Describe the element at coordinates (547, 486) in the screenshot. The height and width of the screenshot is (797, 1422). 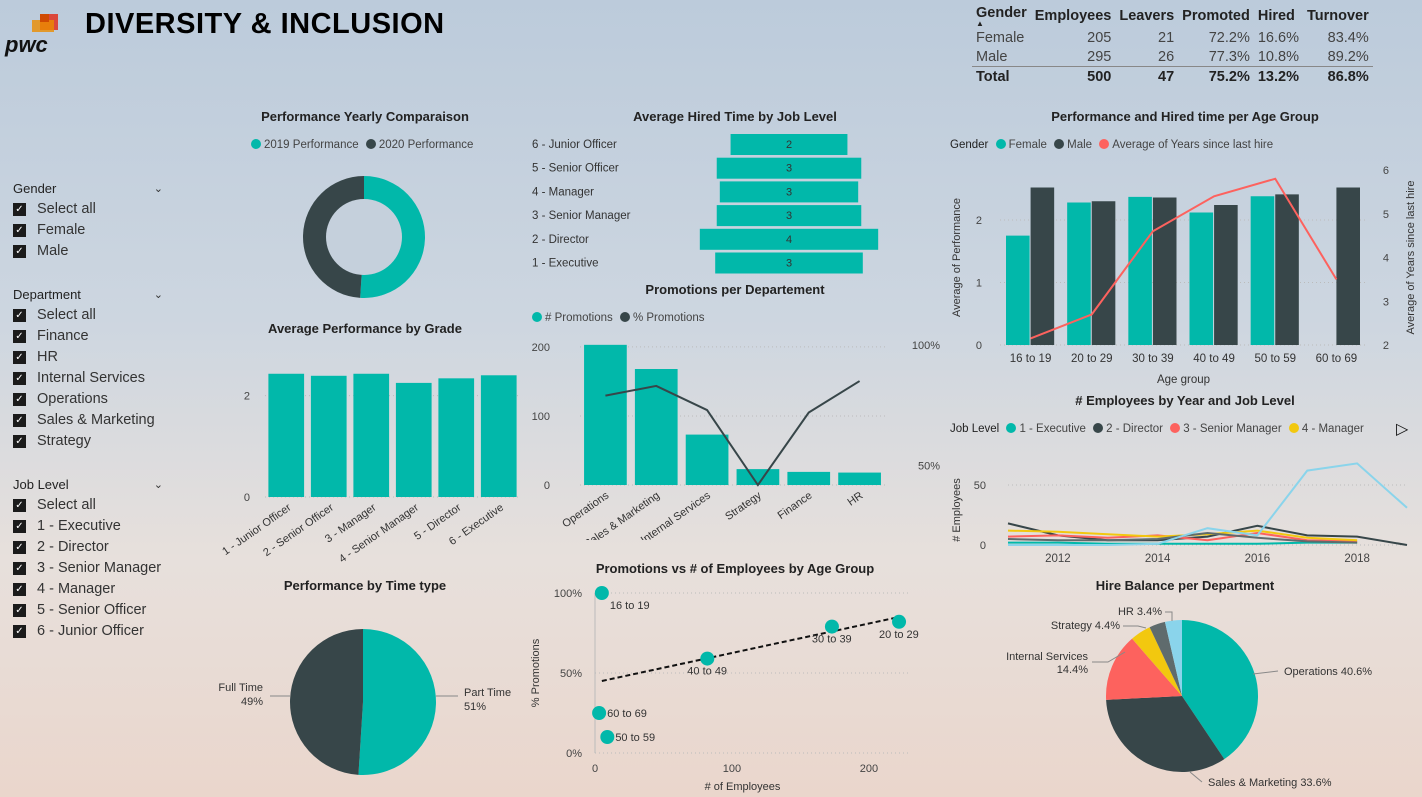
I see `y-tick-label: 0` at that location.